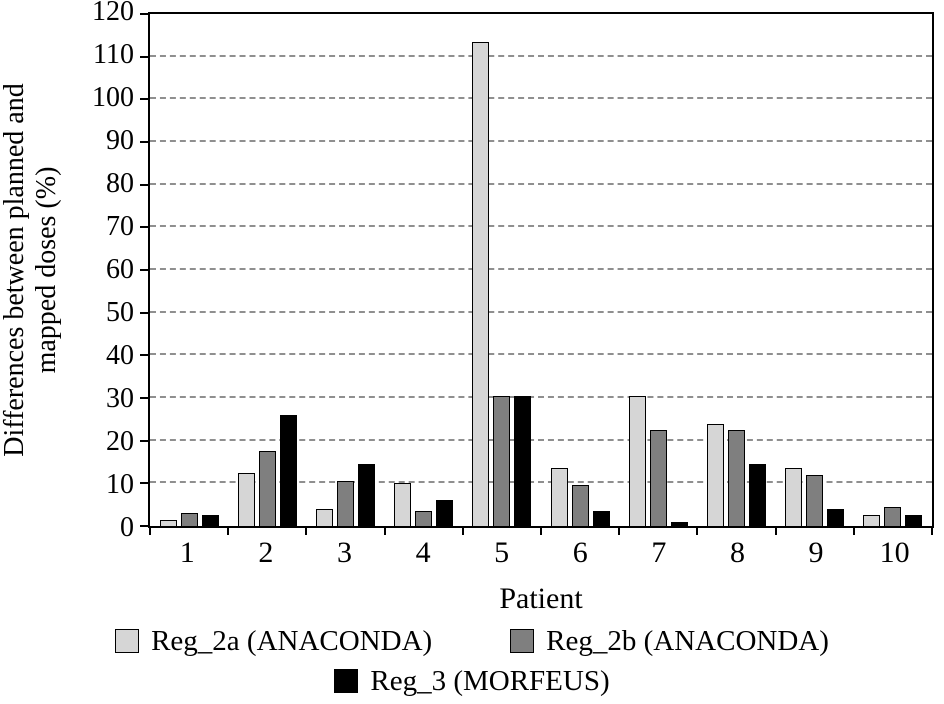  Describe the element at coordinates (96, 271) in the screenshot. I see `y-axis-tick-labels: 0 10 20 30 40 50 60 70 80 90 100 110 120` at that location.